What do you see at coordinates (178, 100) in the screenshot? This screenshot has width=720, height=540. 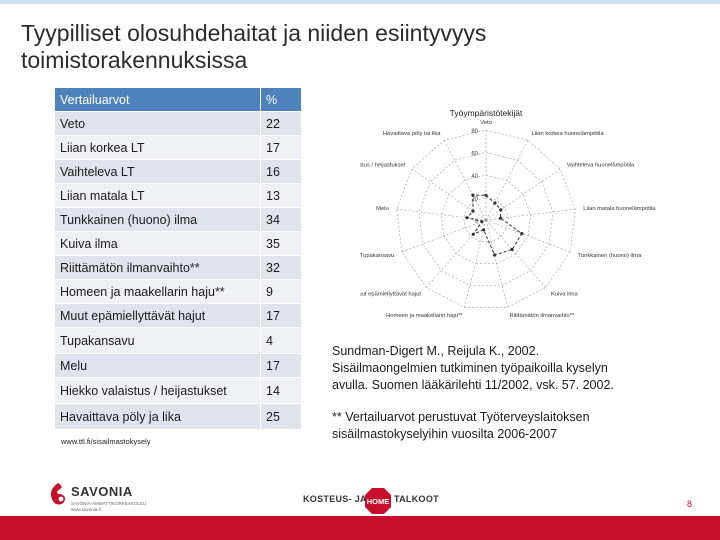 I see `table-header-row: Vertailuarvot %` at bounding box center [178, 100].